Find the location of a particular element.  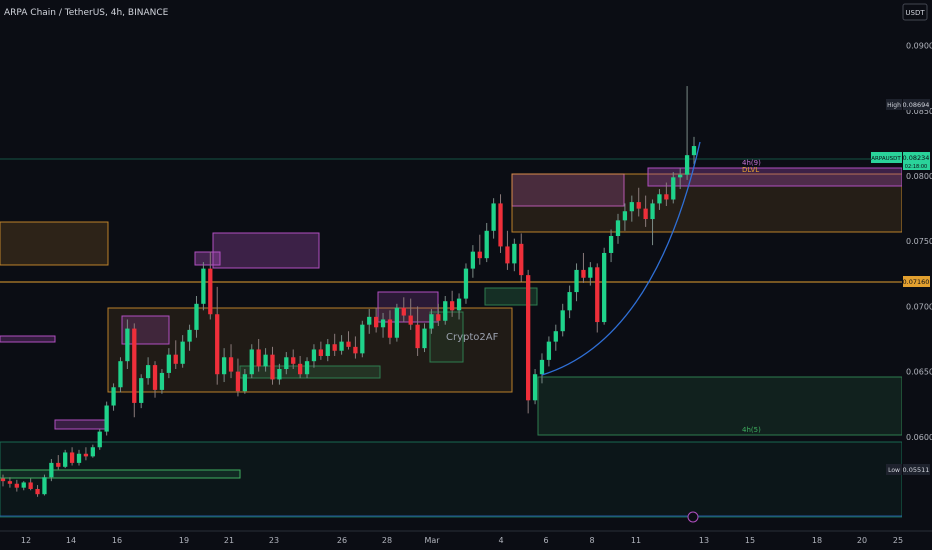

x-tick-label: 23 is located at coordinates (274, 540).